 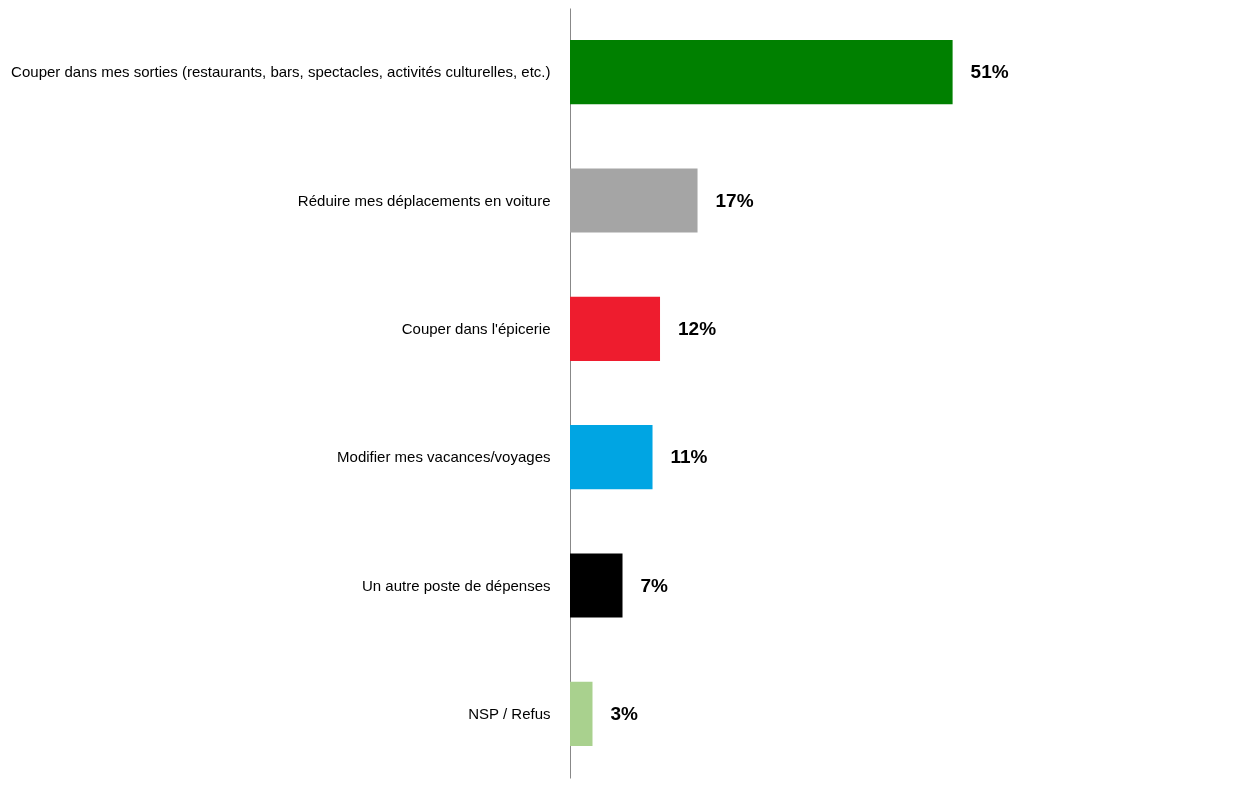 What do you see at coordinates (734, 200) in the screenshot?
I see `data-label: 17%` at bounding box center [734, 200].